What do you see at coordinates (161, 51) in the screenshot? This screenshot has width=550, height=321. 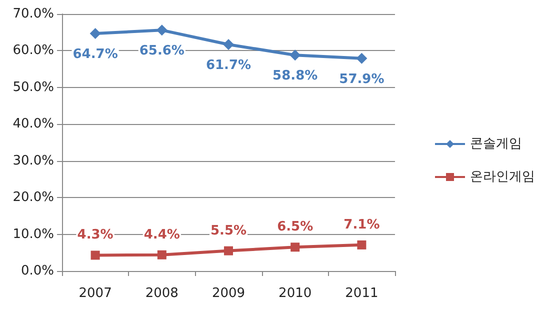 I see `data-label: 65.6%` at bounding box center [161, 51].